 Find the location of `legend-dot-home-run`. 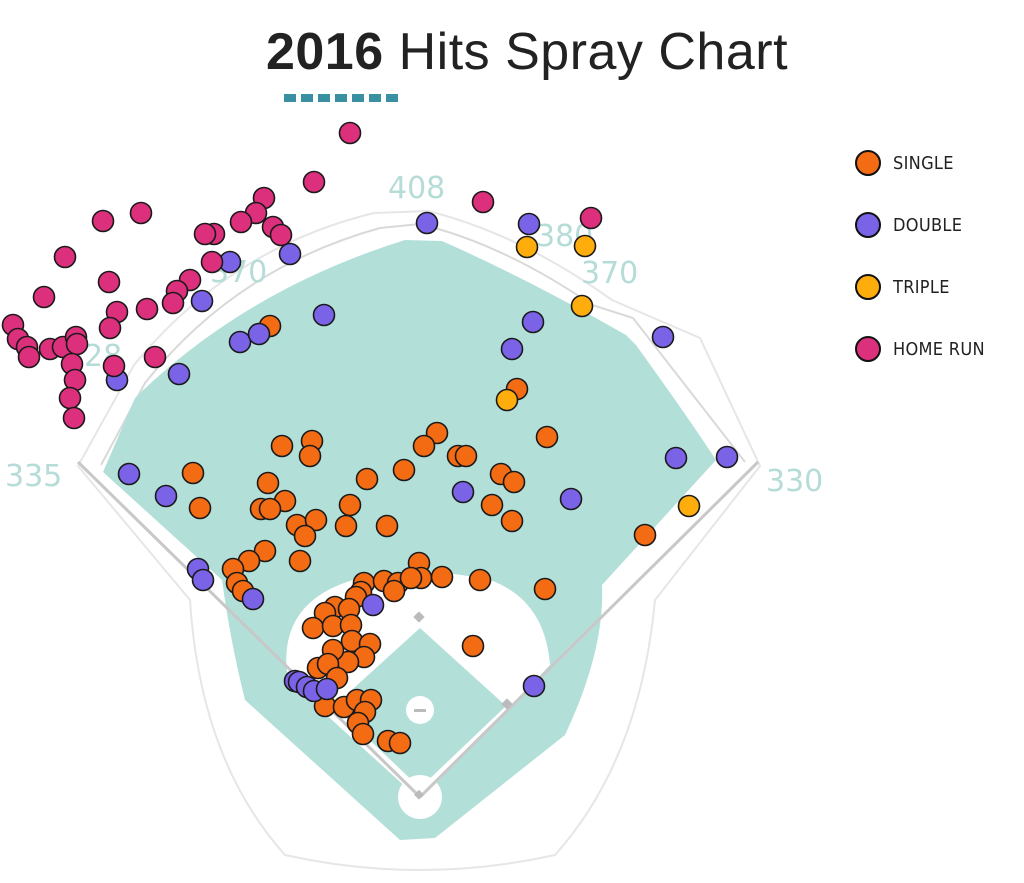

legend-dot-home-run is located at coordinates (868, 349).